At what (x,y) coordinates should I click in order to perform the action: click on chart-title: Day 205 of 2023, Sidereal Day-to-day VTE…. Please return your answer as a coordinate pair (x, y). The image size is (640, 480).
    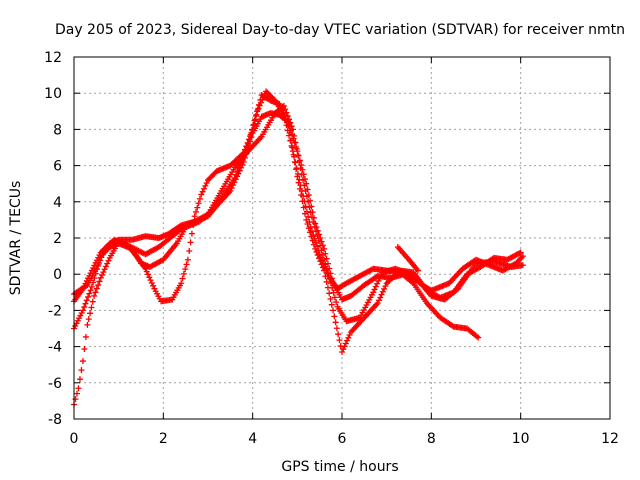
    Looking at the image, I should click on (340, 30).